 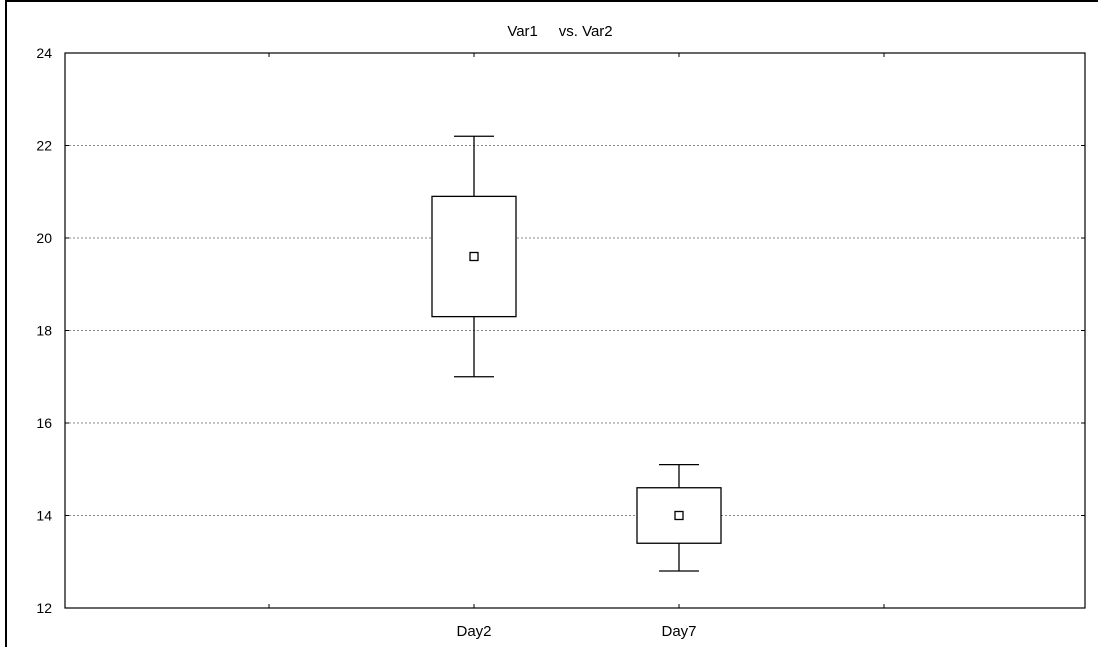 I want to click on y-tick-label: 24, so click(x=44, y=53).